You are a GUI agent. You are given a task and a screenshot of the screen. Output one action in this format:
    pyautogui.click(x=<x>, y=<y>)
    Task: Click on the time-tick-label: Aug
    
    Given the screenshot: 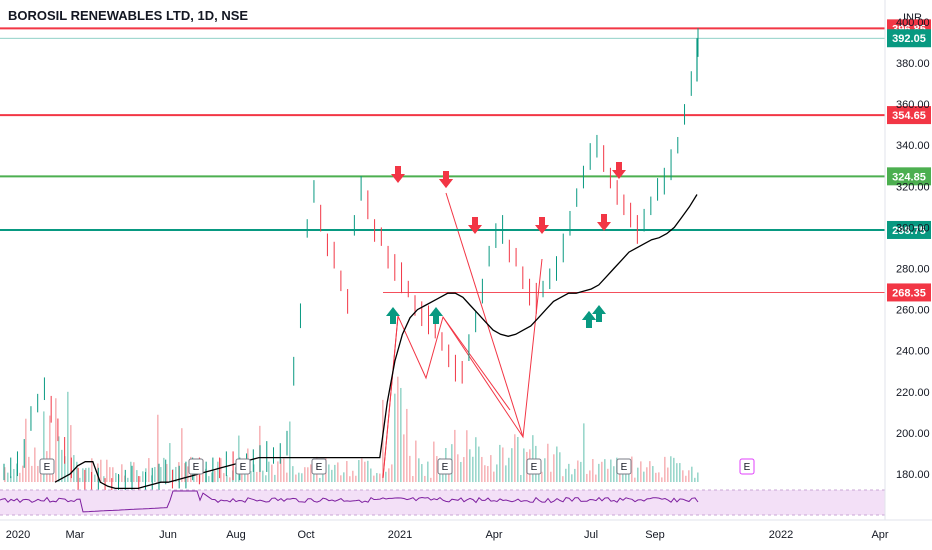 What is the action you would take?
    pyautogui.click(x=236, y=535)
    